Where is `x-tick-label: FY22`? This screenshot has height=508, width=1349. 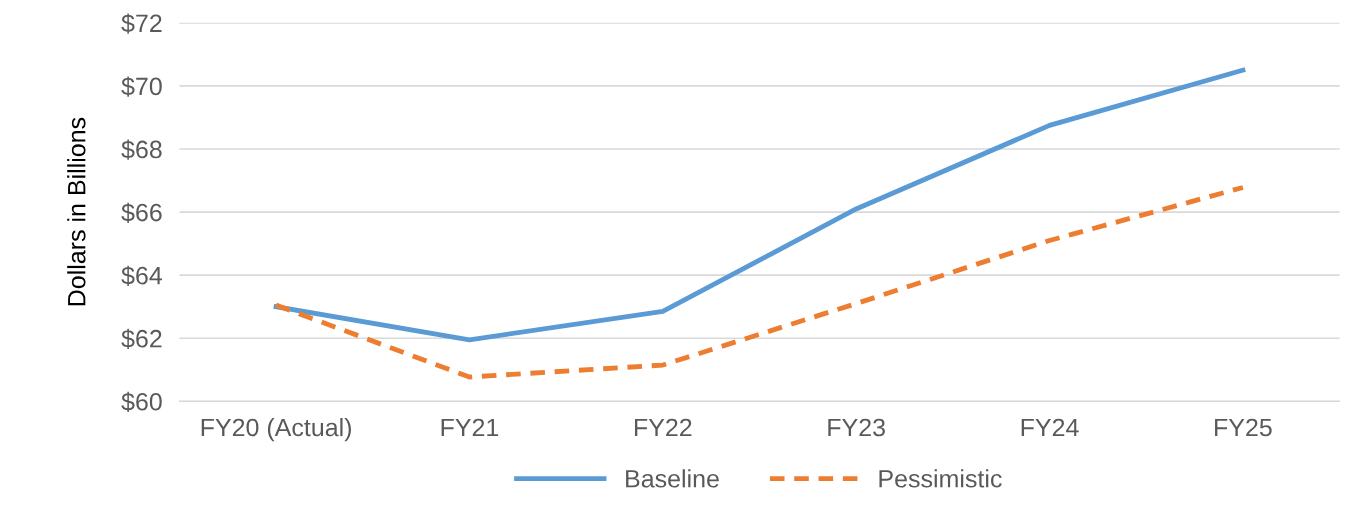 x-tick-label: FY22 is located at coordinates (663, 427).